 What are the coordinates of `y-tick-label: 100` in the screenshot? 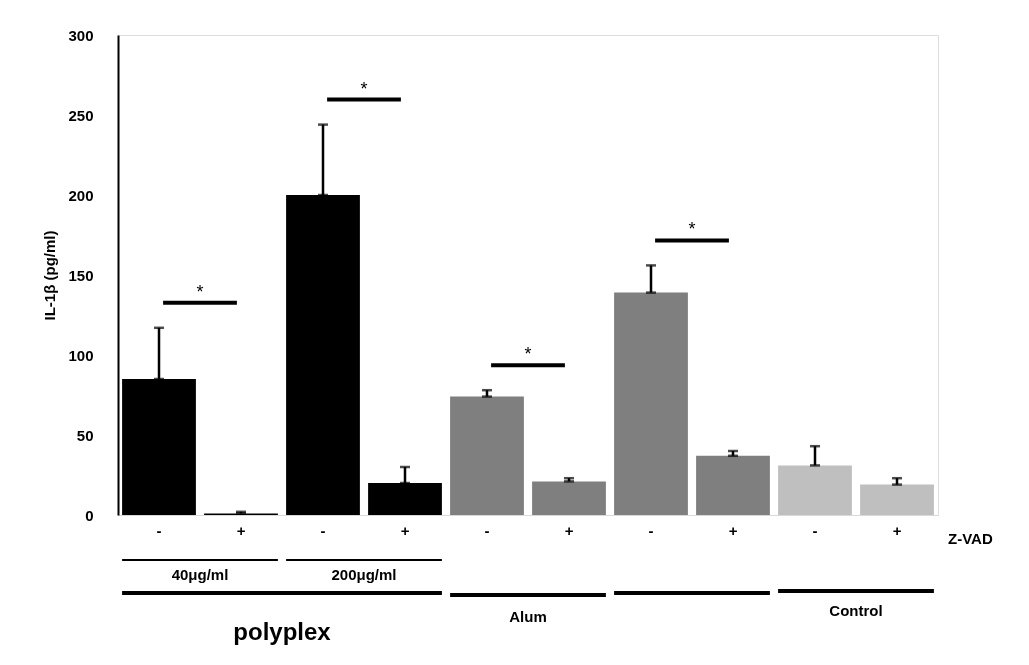 It's located at (81, 355).